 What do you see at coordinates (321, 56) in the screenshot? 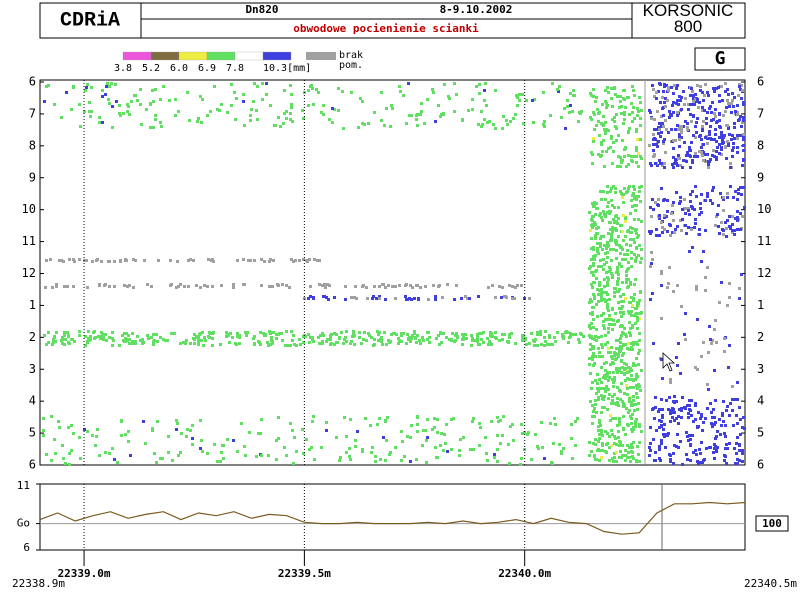
I see `legend-missing` at bounding box center [321, 56].